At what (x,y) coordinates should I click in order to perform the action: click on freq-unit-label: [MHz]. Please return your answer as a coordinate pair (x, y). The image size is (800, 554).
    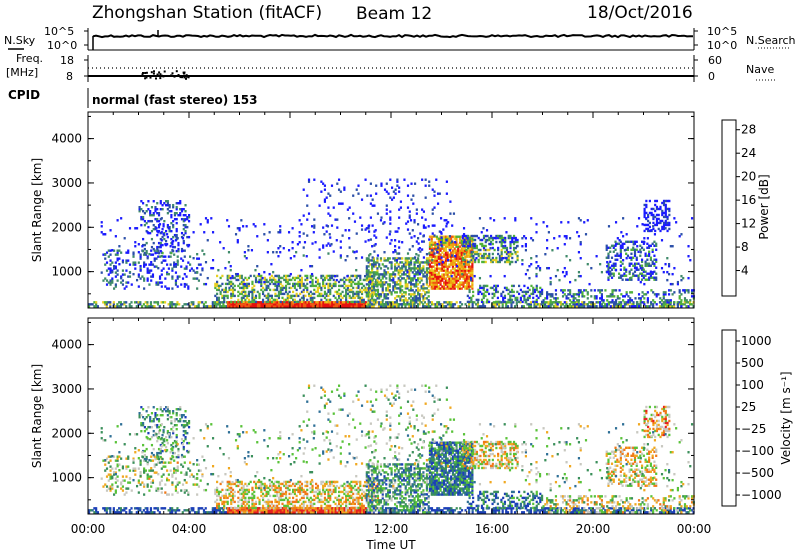
    Looking at the image, I should click on (22, 72).